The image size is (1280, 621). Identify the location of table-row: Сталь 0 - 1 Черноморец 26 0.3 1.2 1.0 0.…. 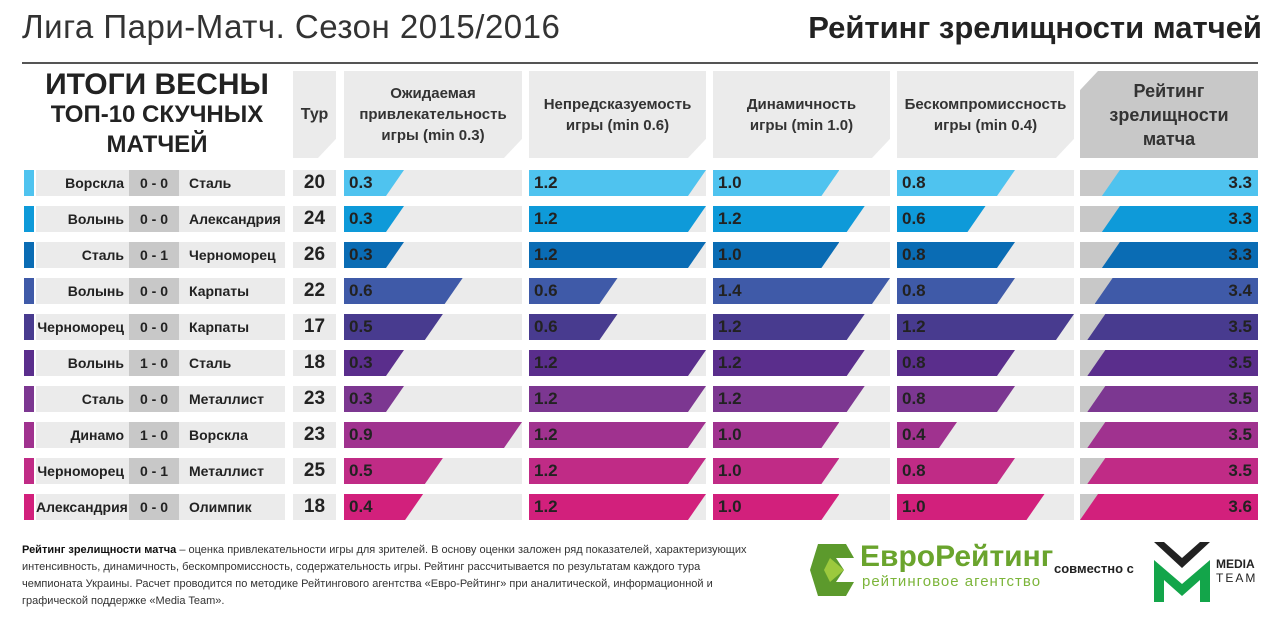
(640, 255).